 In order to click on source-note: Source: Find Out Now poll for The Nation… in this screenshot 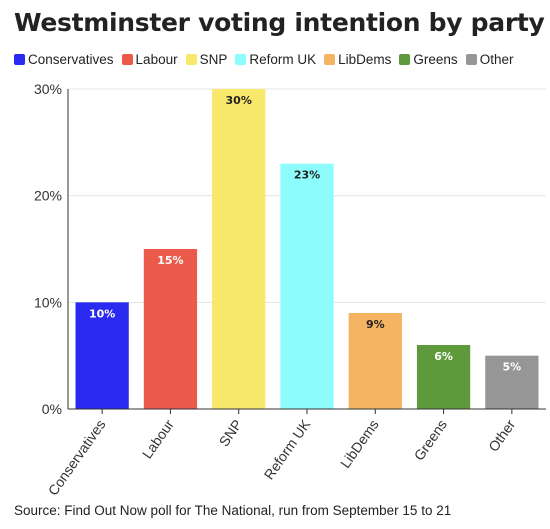, I will do `click(233, 510)`.